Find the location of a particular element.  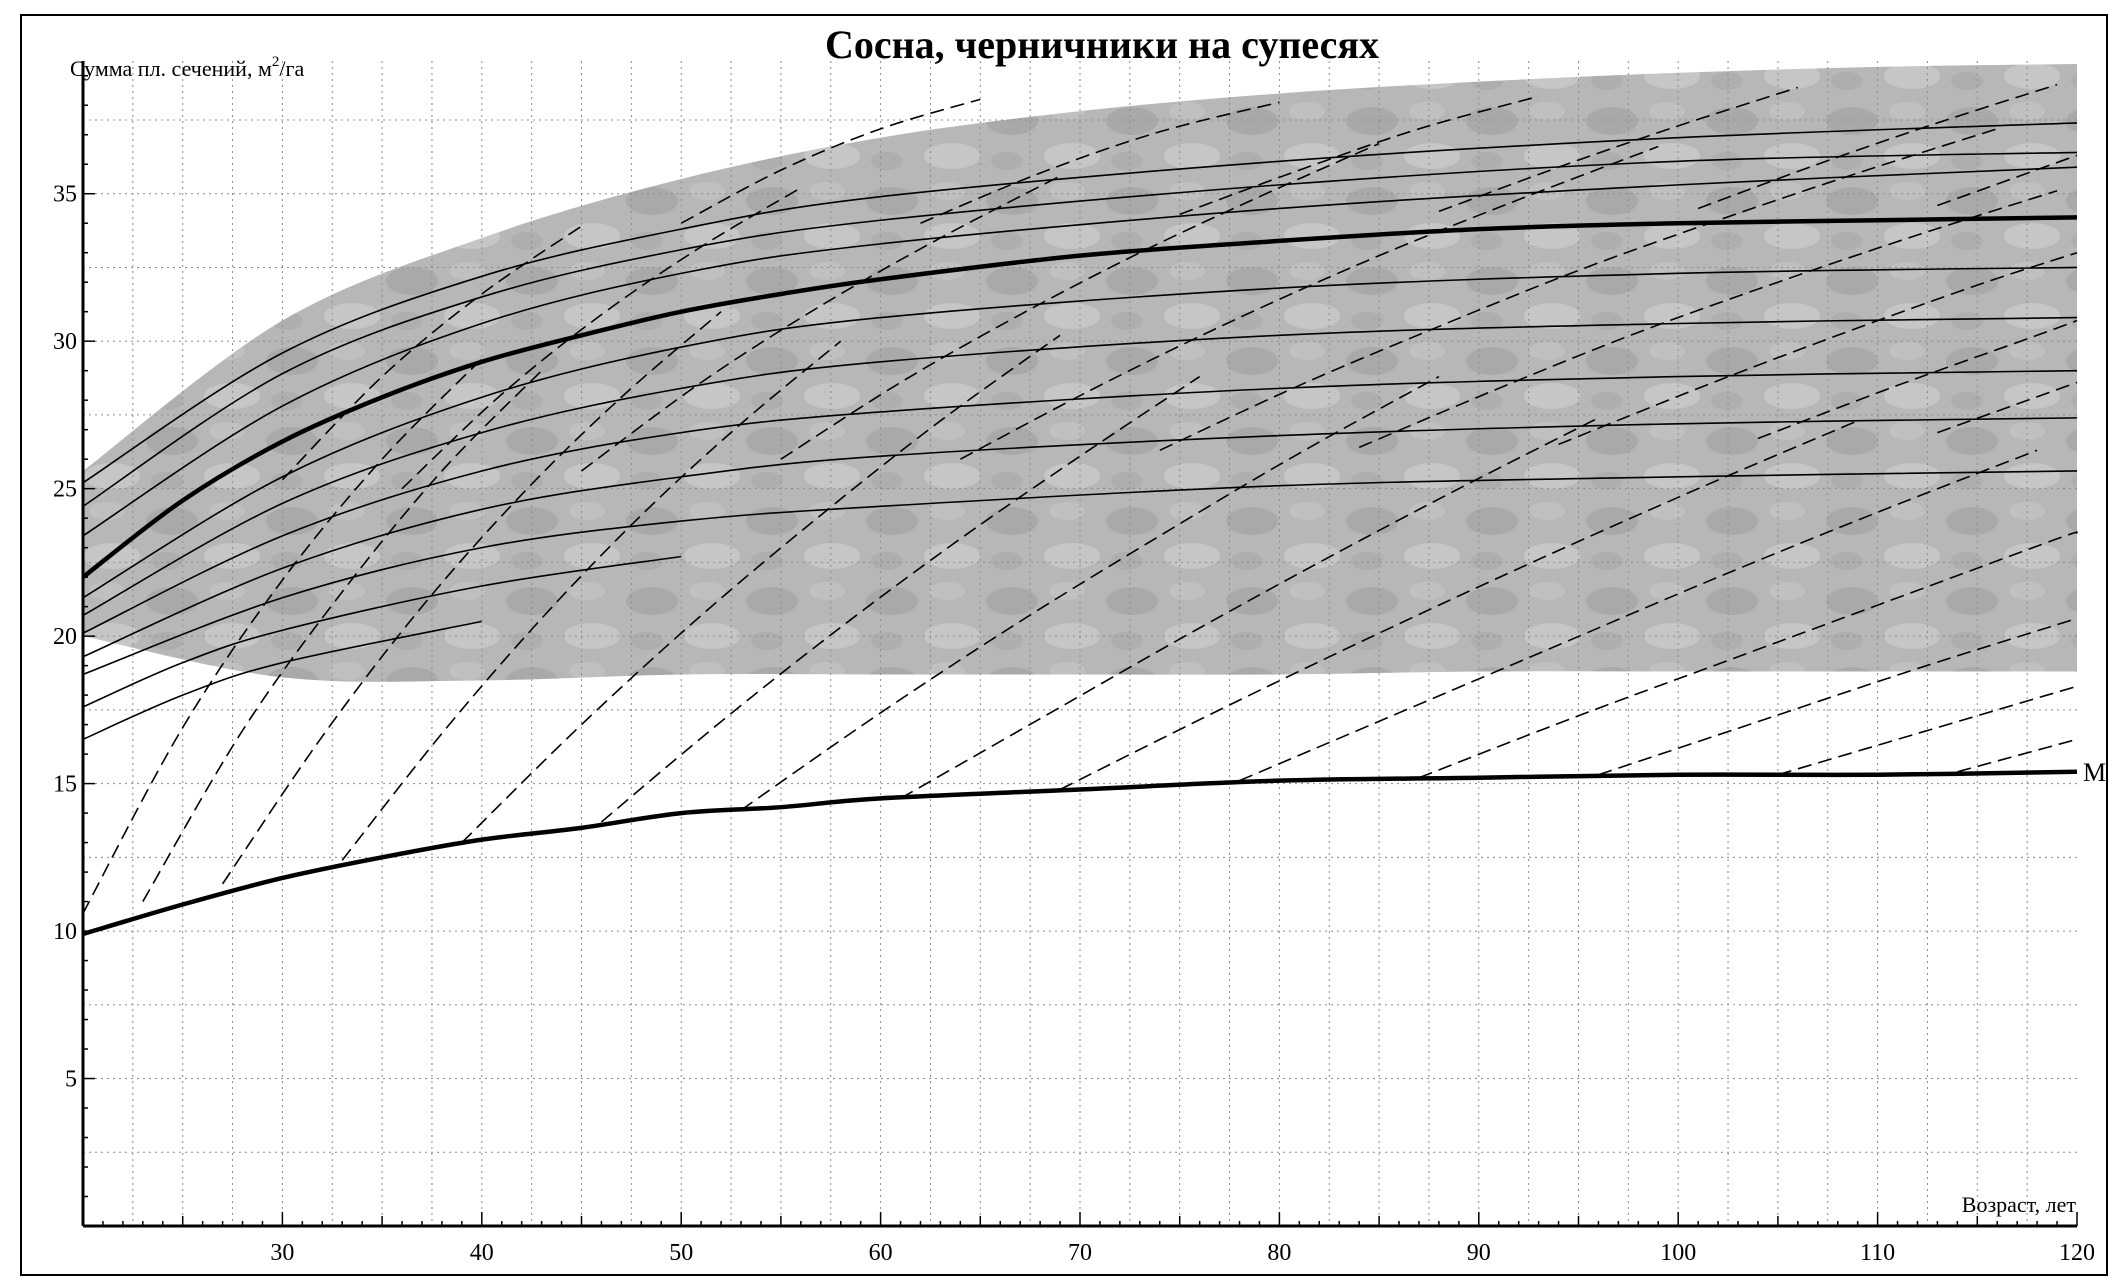

x-tick-label: 30 is located at coordinates (282, 1253).